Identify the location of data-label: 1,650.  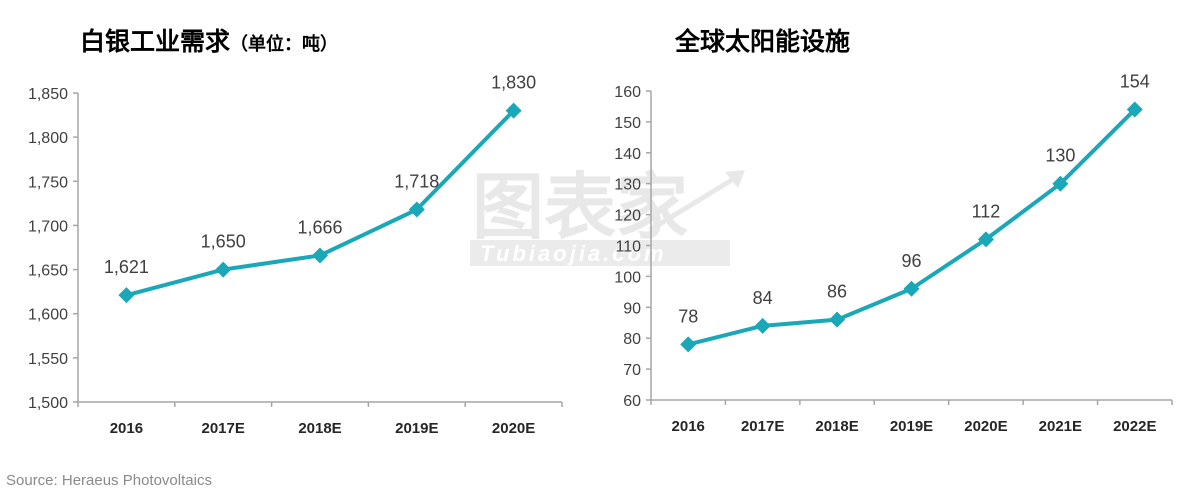
(223, 242).